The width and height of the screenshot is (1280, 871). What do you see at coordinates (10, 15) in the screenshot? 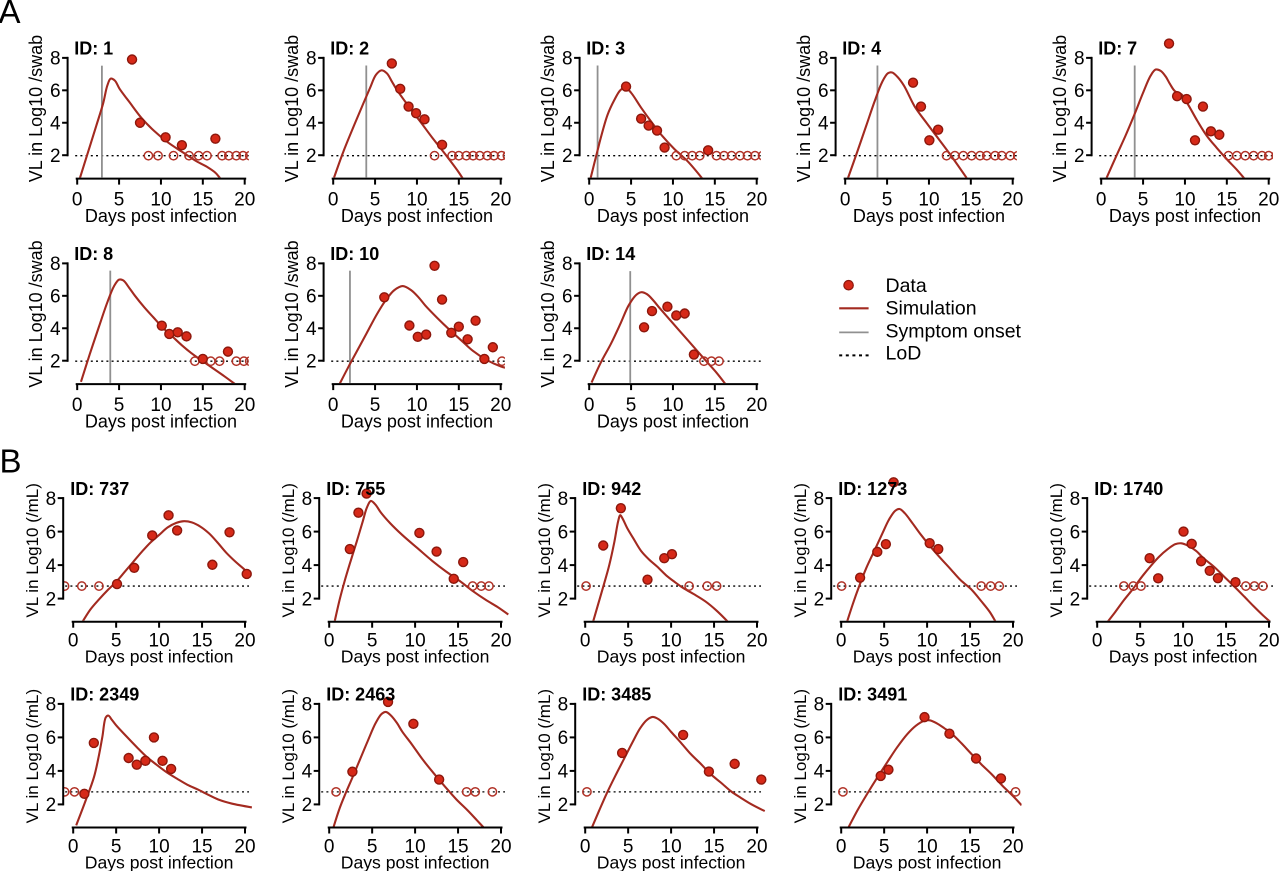
I see `svg-text: A` at bounding box center [10, 15].